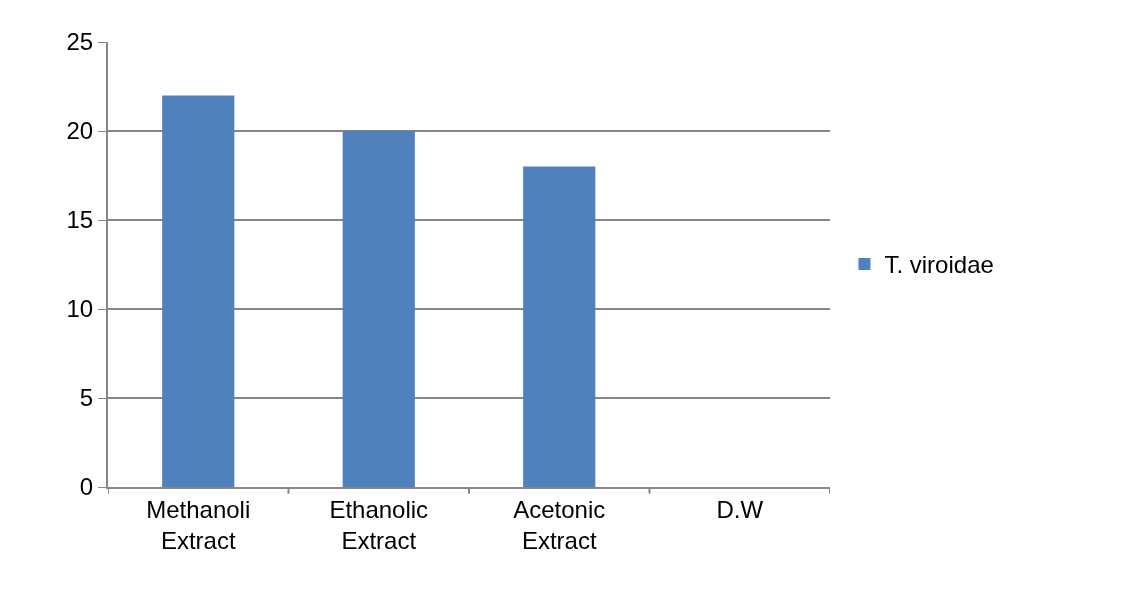  I want to click on y-tick-label: 0, so click(86, 487).